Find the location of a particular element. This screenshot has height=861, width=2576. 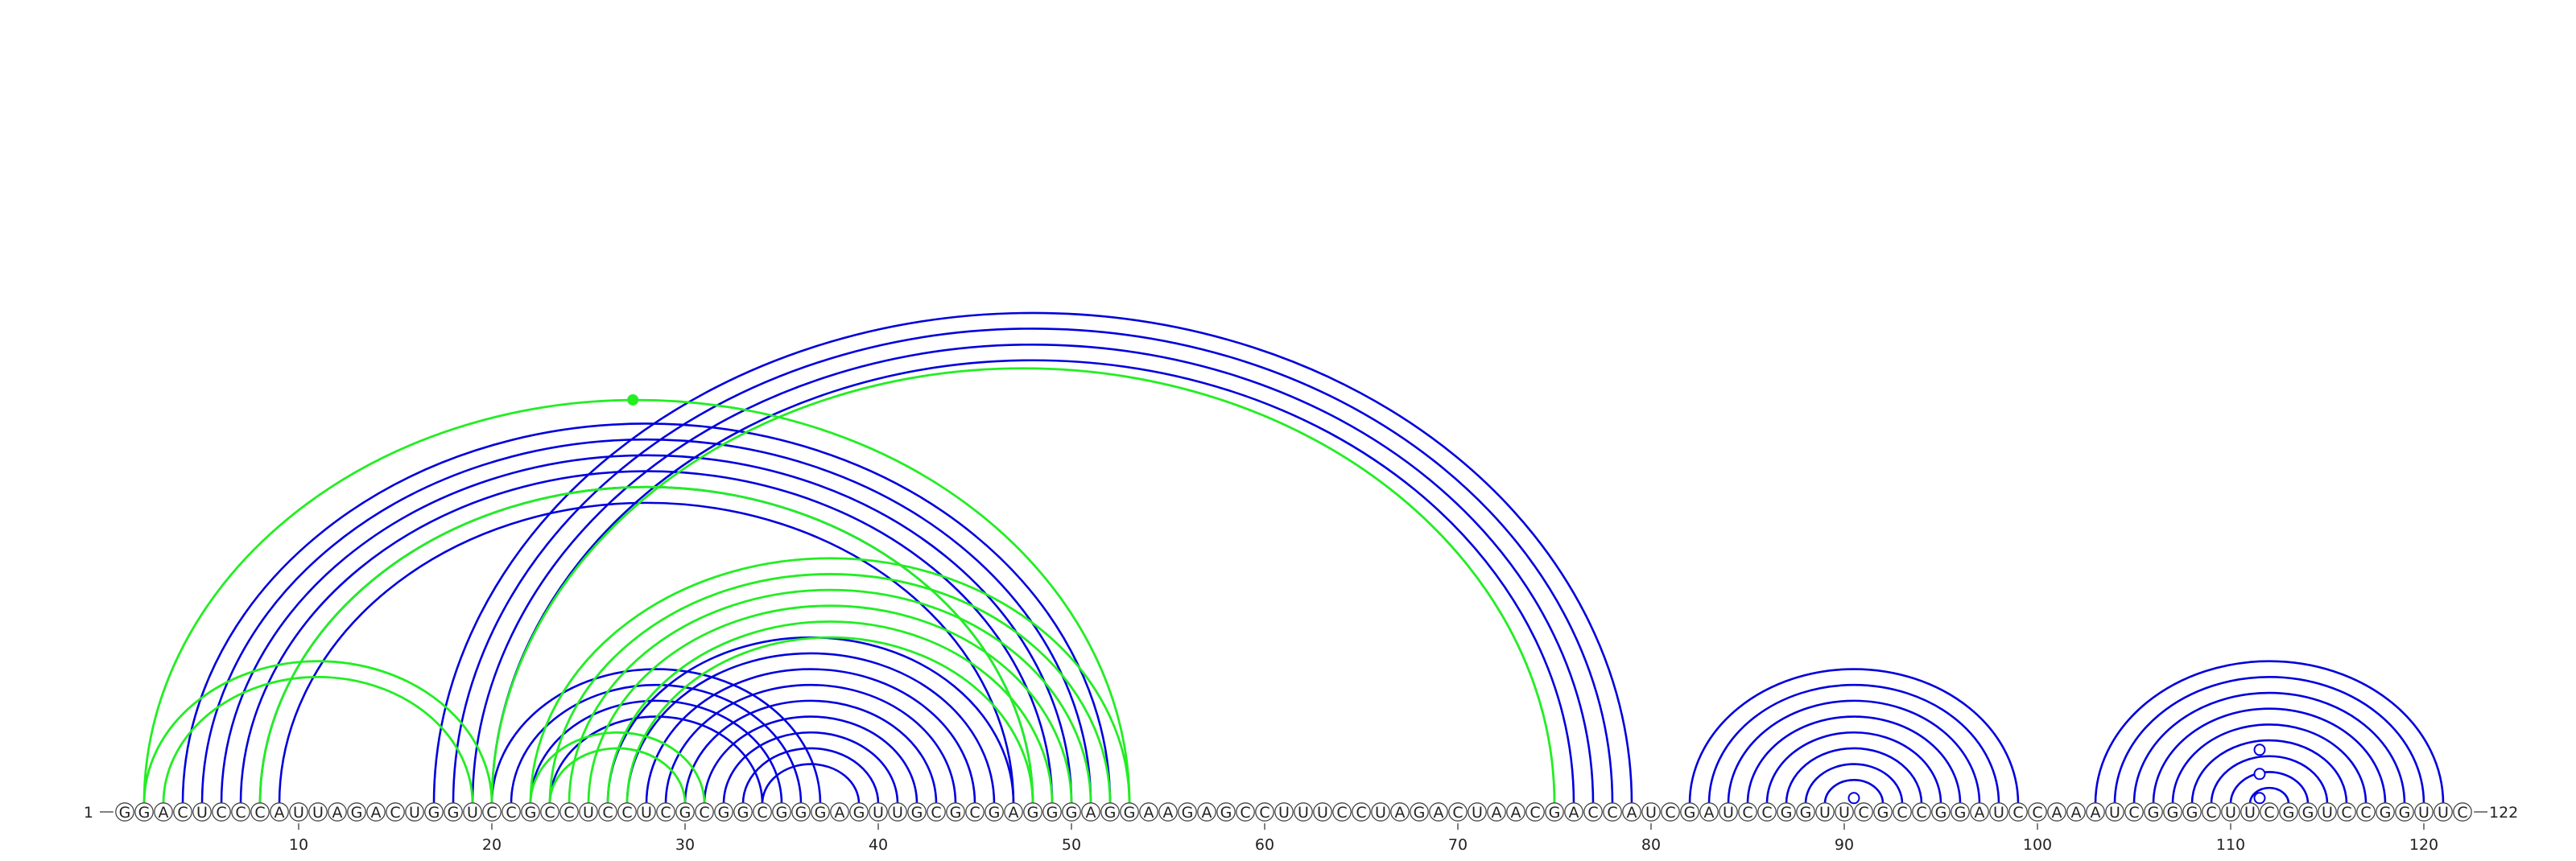

tick-label: 110 is located at coordinates (2230, 845).